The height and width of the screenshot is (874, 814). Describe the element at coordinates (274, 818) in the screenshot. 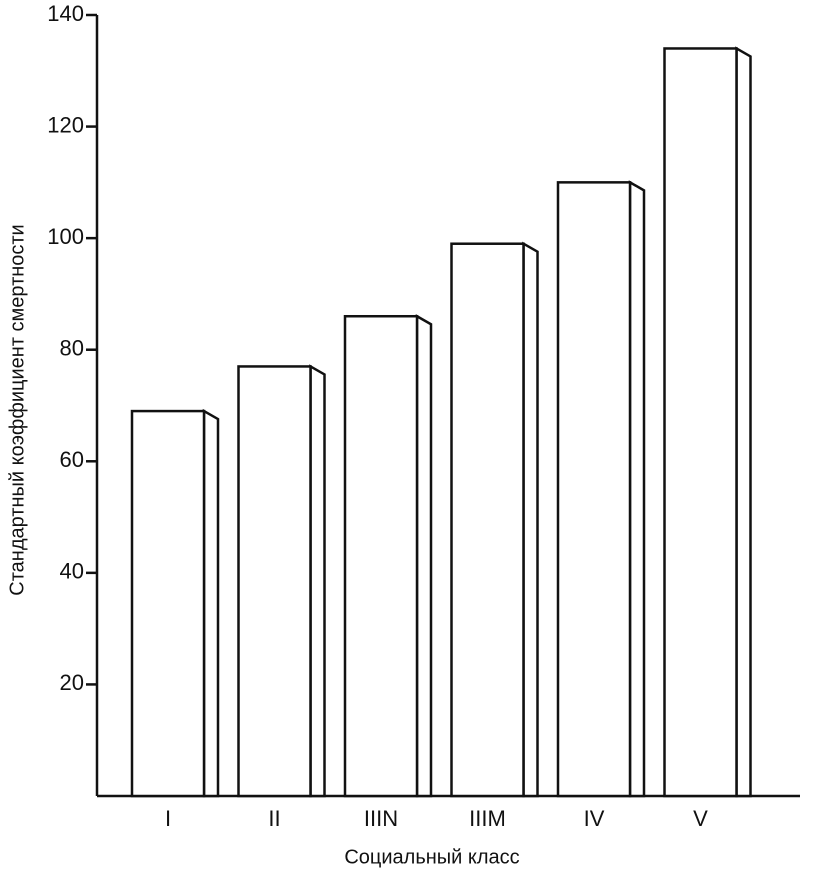

I see `x-tick-label: II` at that location.